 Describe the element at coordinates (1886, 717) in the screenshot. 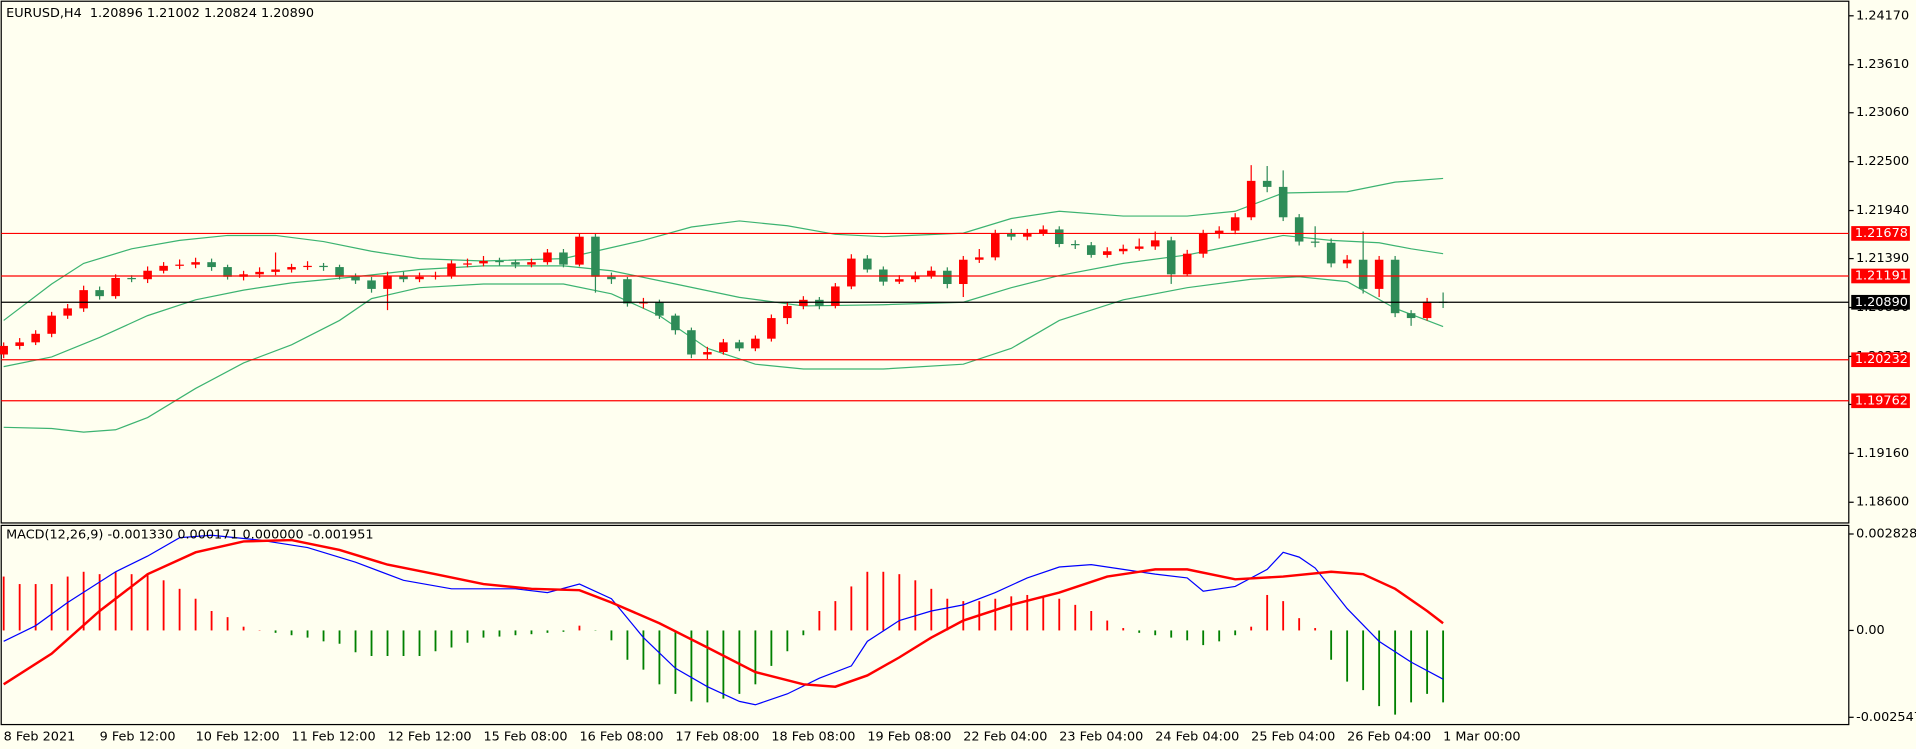

I see `y-tick-label: -0.002547` at that location.